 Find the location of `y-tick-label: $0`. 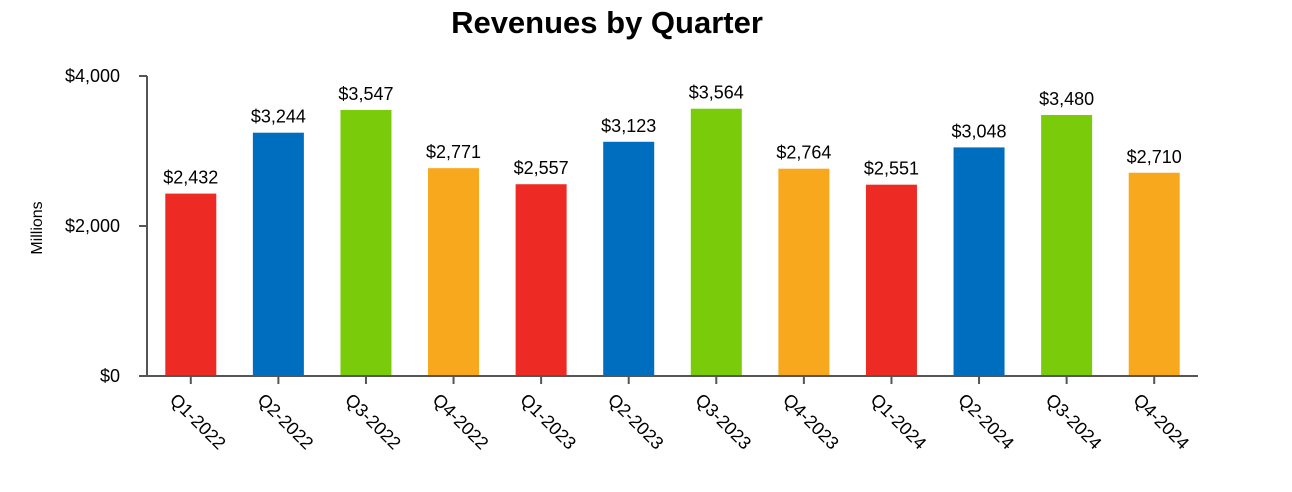

y-tick-label: $0 is located at coordinates (110, 376).